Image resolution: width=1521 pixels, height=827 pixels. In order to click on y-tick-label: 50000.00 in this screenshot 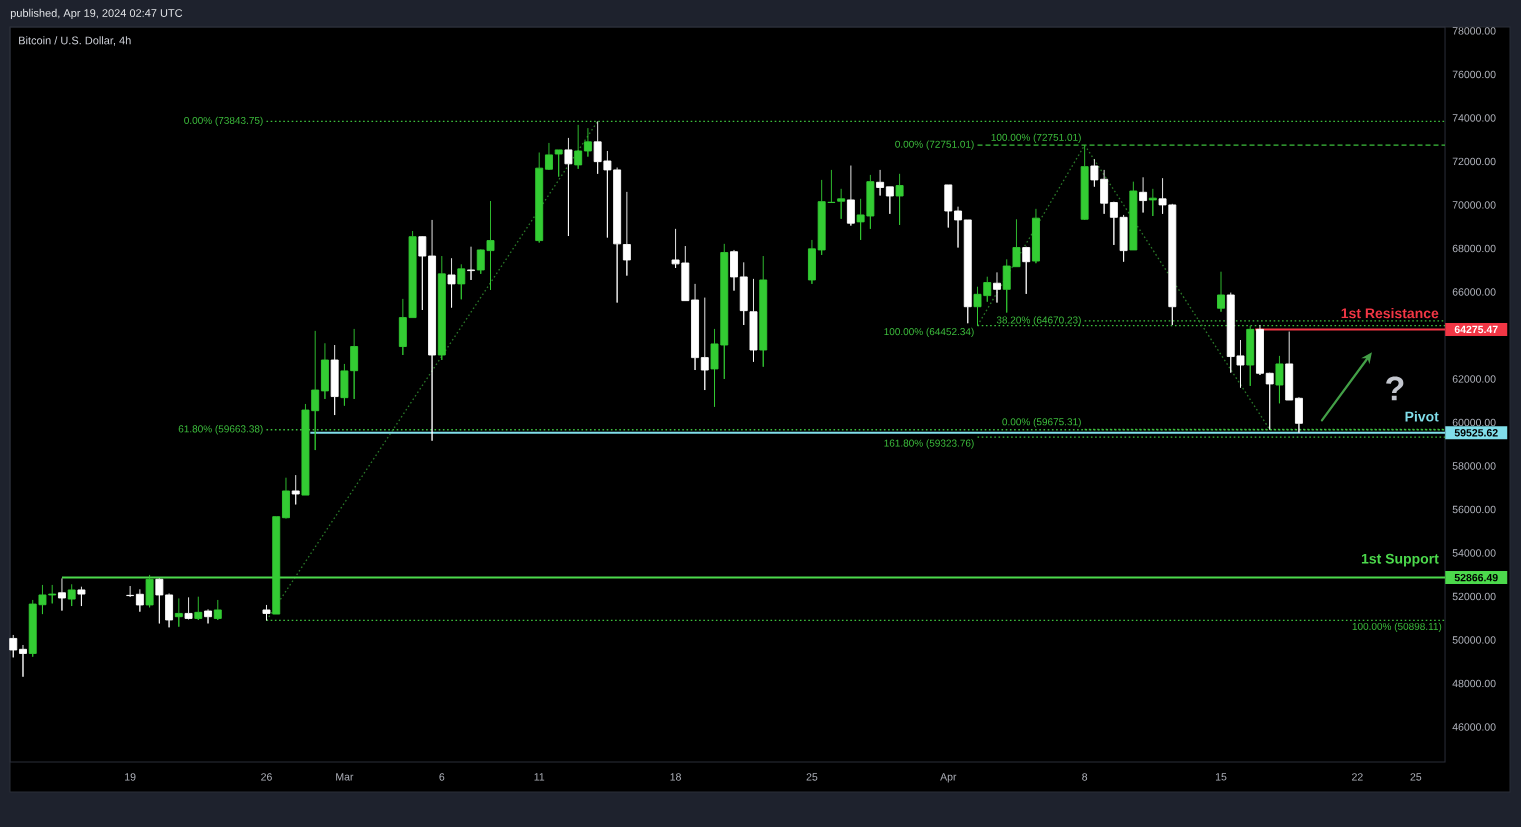, I will do `click(1474, 640)`.